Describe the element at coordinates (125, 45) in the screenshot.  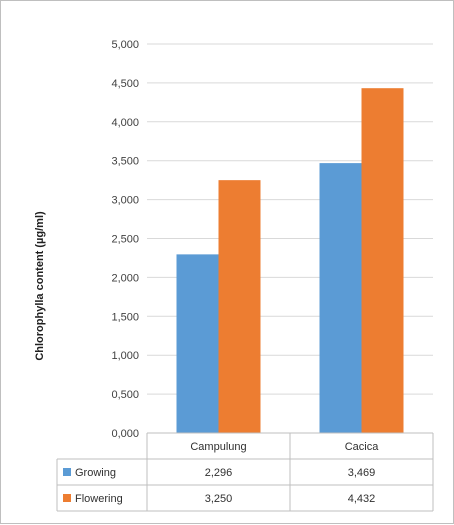
I see `y-tick-label: 5,000` at that location.